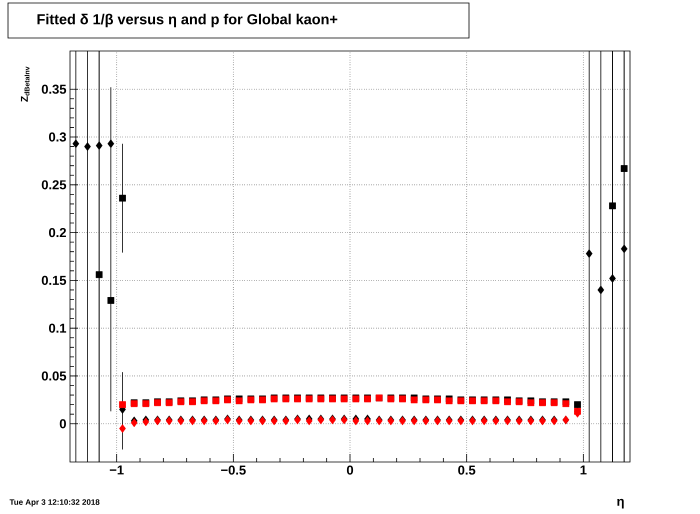 The height and width of the screenshot is (514, 700). What do you see at coordinates (620, 503) in the screenshot?
I see `x-axis-title: η` at bounding box center [620, 503].